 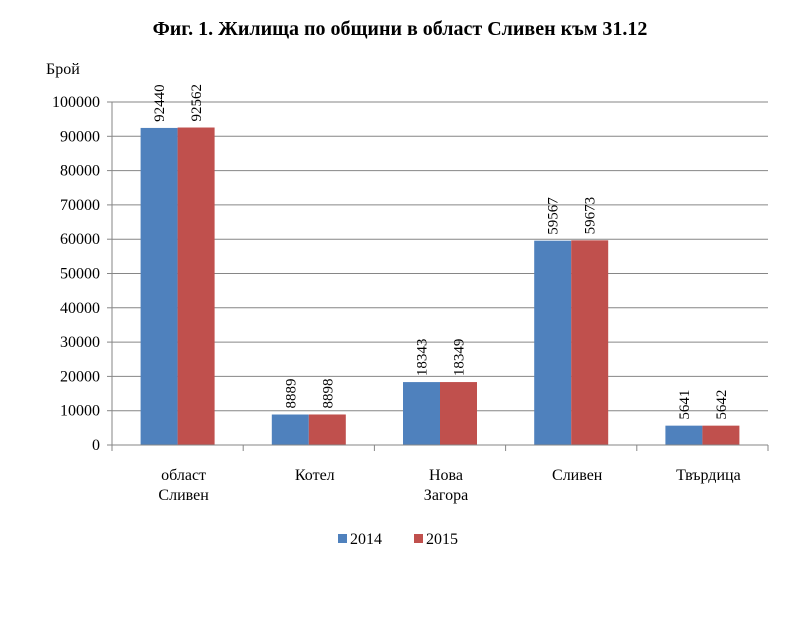 I want to click on y-axis-label: Брой, so click(x=63, y=69).